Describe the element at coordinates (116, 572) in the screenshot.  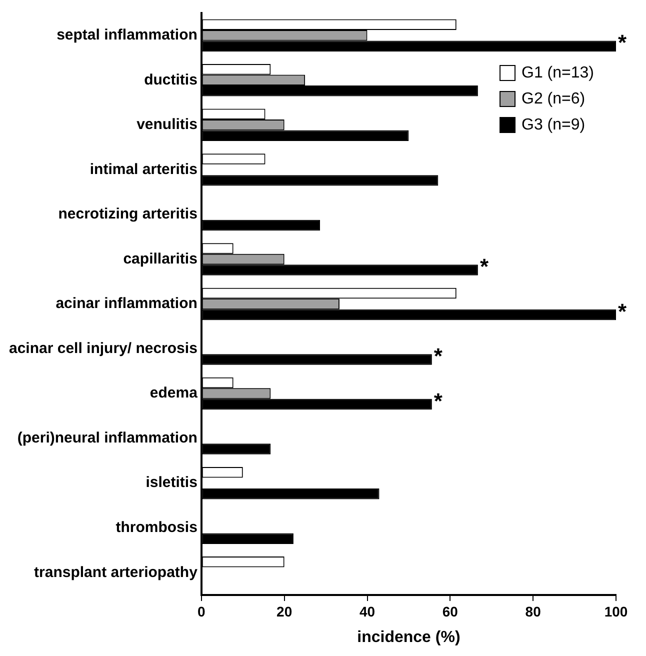
I see `y-tick-label: transplant arteriopathy` at that location.